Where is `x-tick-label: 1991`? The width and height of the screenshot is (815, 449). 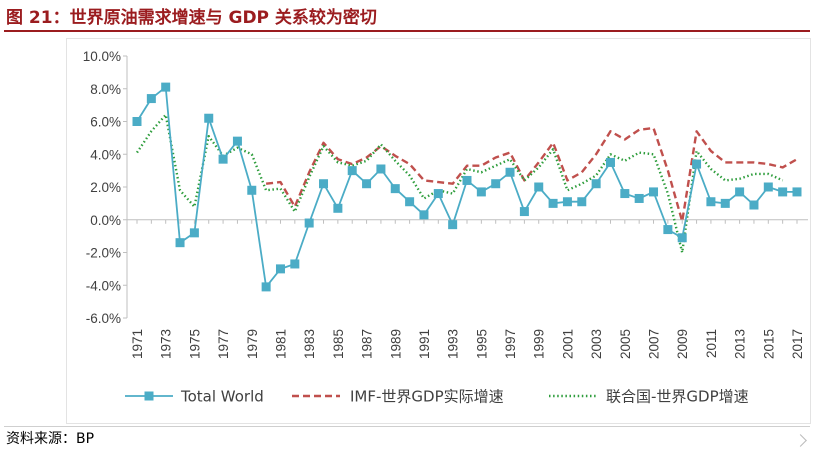
x-tick-label: 1991 is located at coordinates (424, 344).